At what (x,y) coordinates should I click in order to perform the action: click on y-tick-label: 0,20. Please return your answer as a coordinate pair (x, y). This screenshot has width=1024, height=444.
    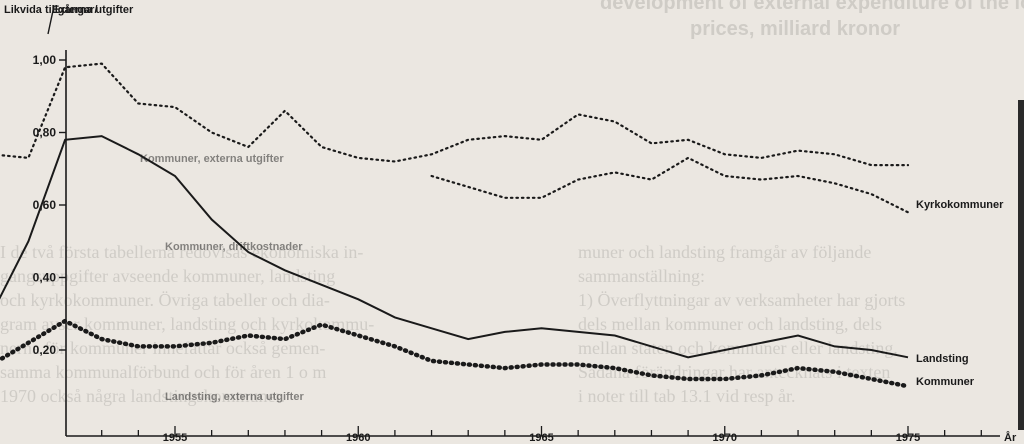
    Looking at the image, I should click on (45, 350).